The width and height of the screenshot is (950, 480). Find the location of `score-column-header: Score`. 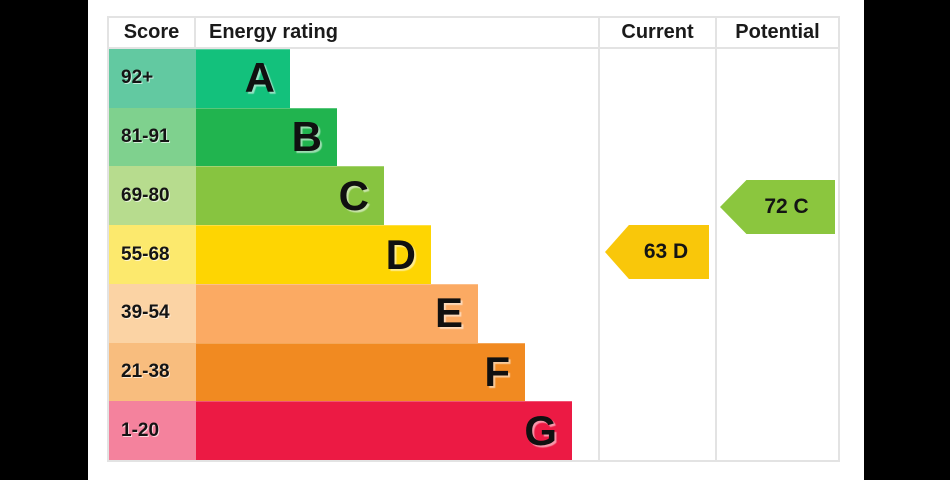

score-column-header: Score is located at coordinates (152, 32).